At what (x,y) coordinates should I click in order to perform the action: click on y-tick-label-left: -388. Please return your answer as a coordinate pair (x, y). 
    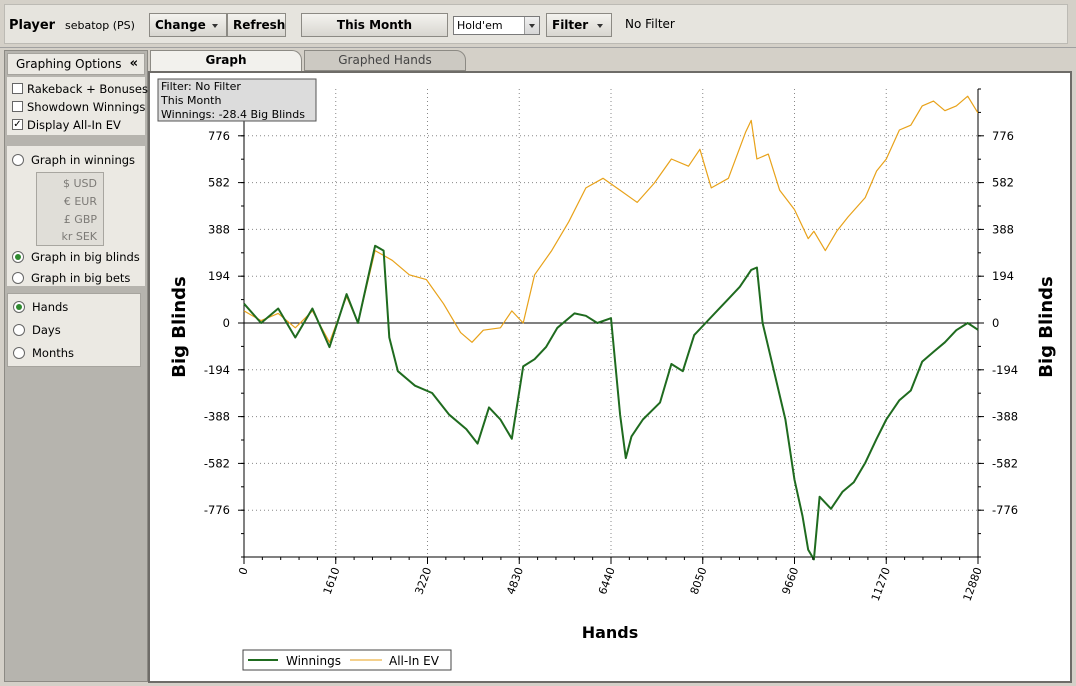
    Looking at the image, I should click on (217, 417).